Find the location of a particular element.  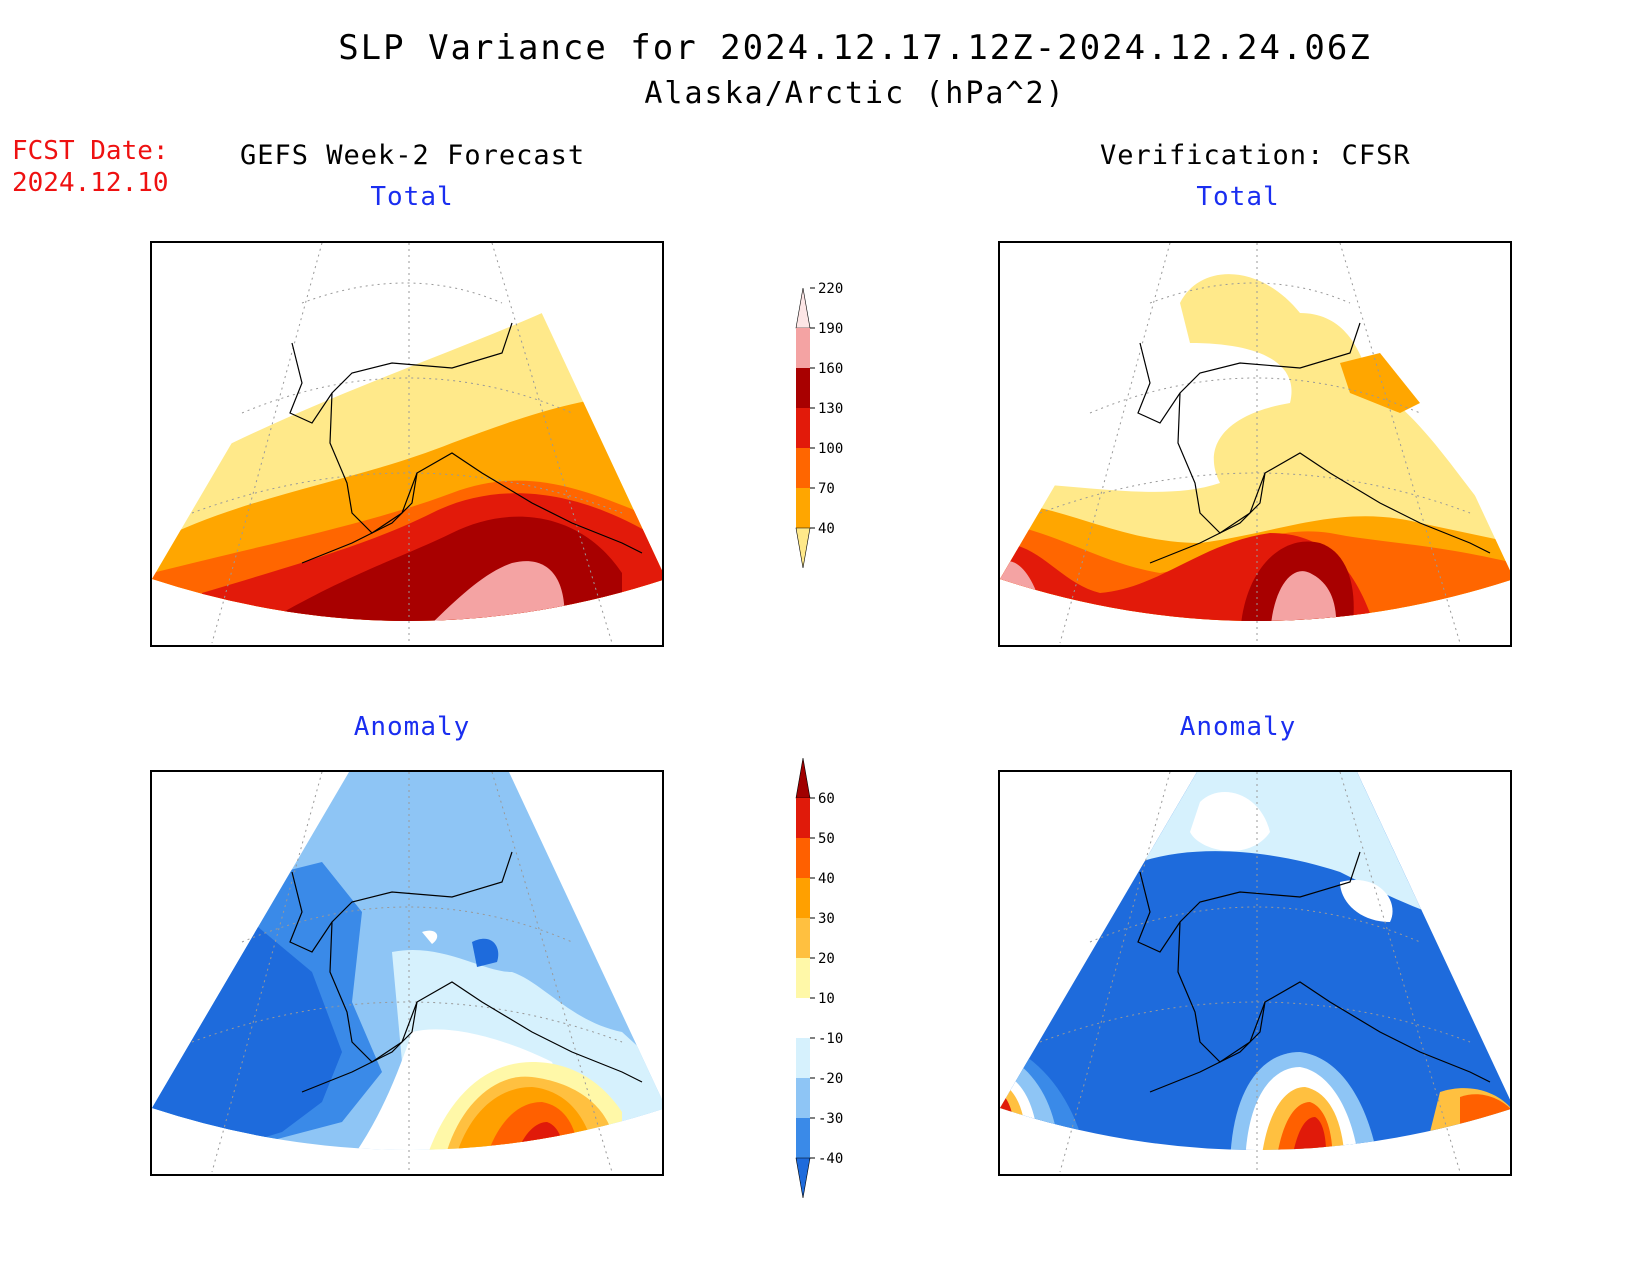

verification-heading: Verification: CFSR is located at coordinates (1255, 155).